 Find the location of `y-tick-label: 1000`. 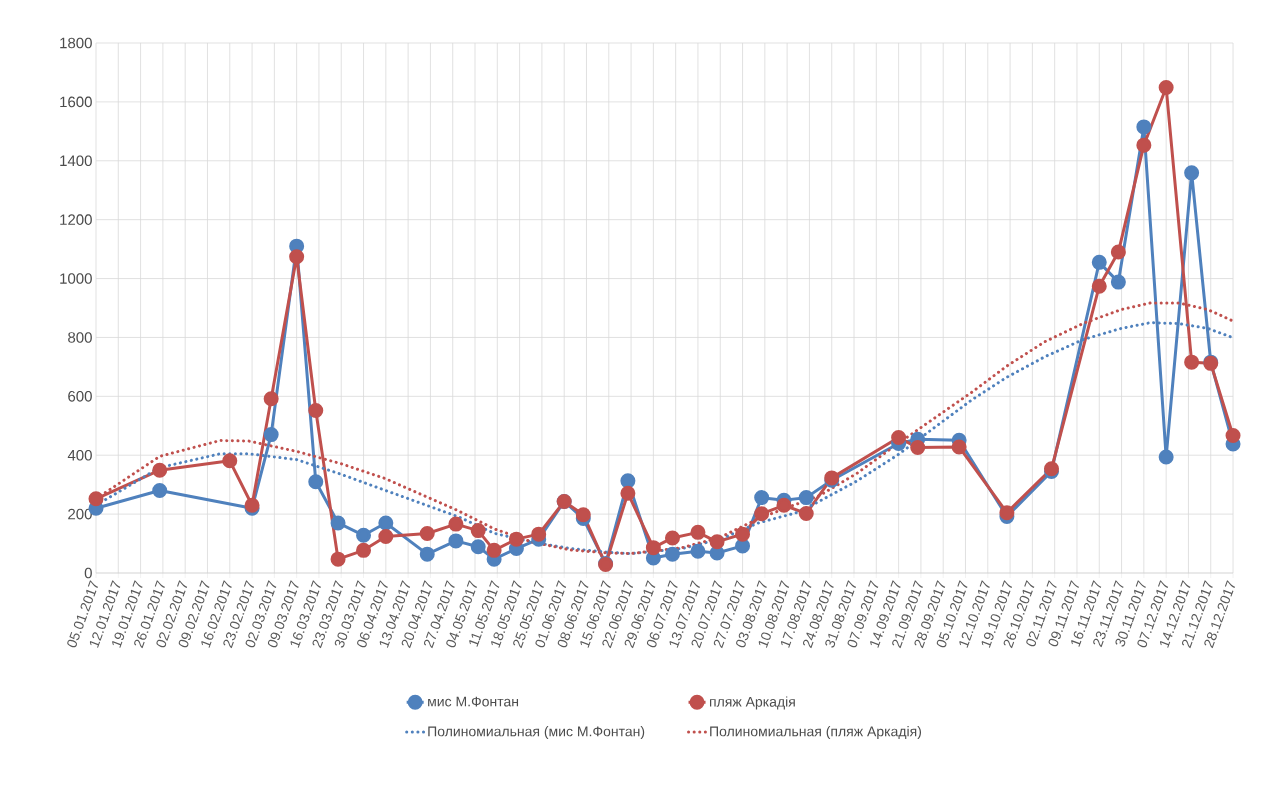

y-tick-label: 1000 is located at coordinates (76, 278).